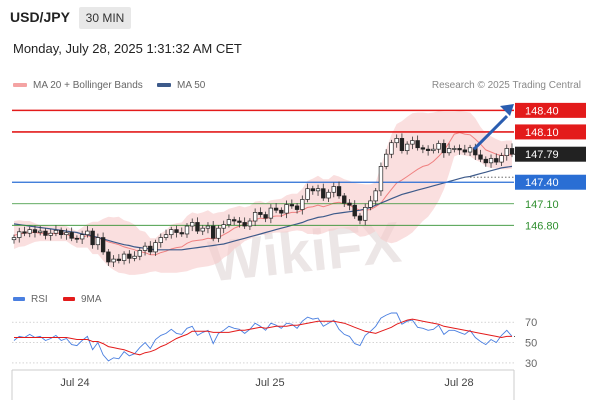  What do you see at coordinates (542, 155) in the screenshot?
I see `last-price-label: 147.79` at bounding box center [542, 155].